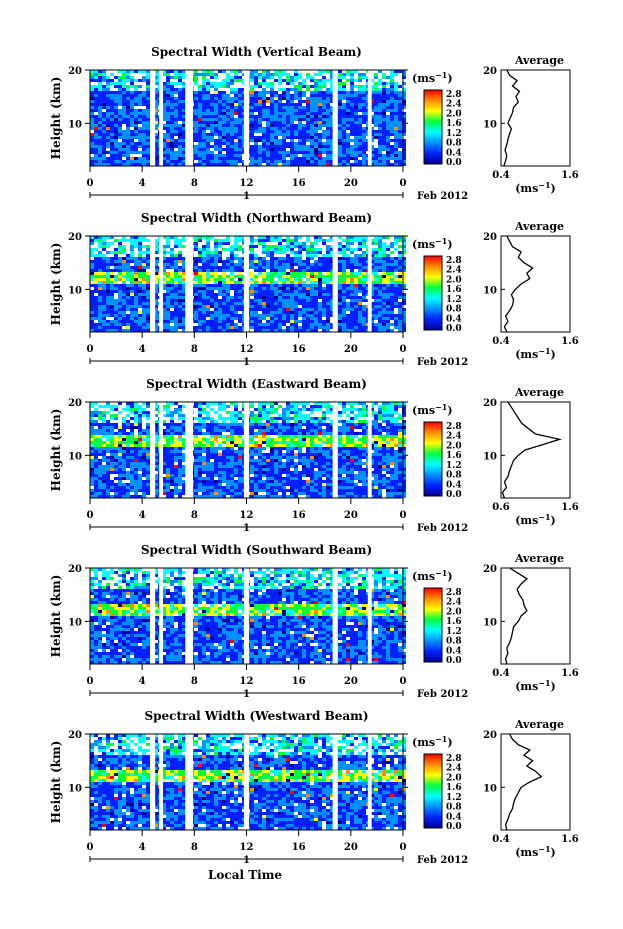 Image resolution: width=623 pixels, height=929 pixels. Describe the element at coordinates (256, 716) in the screenshot. I see `panel-title: Spectral Width (Westward Beam)` at that location.